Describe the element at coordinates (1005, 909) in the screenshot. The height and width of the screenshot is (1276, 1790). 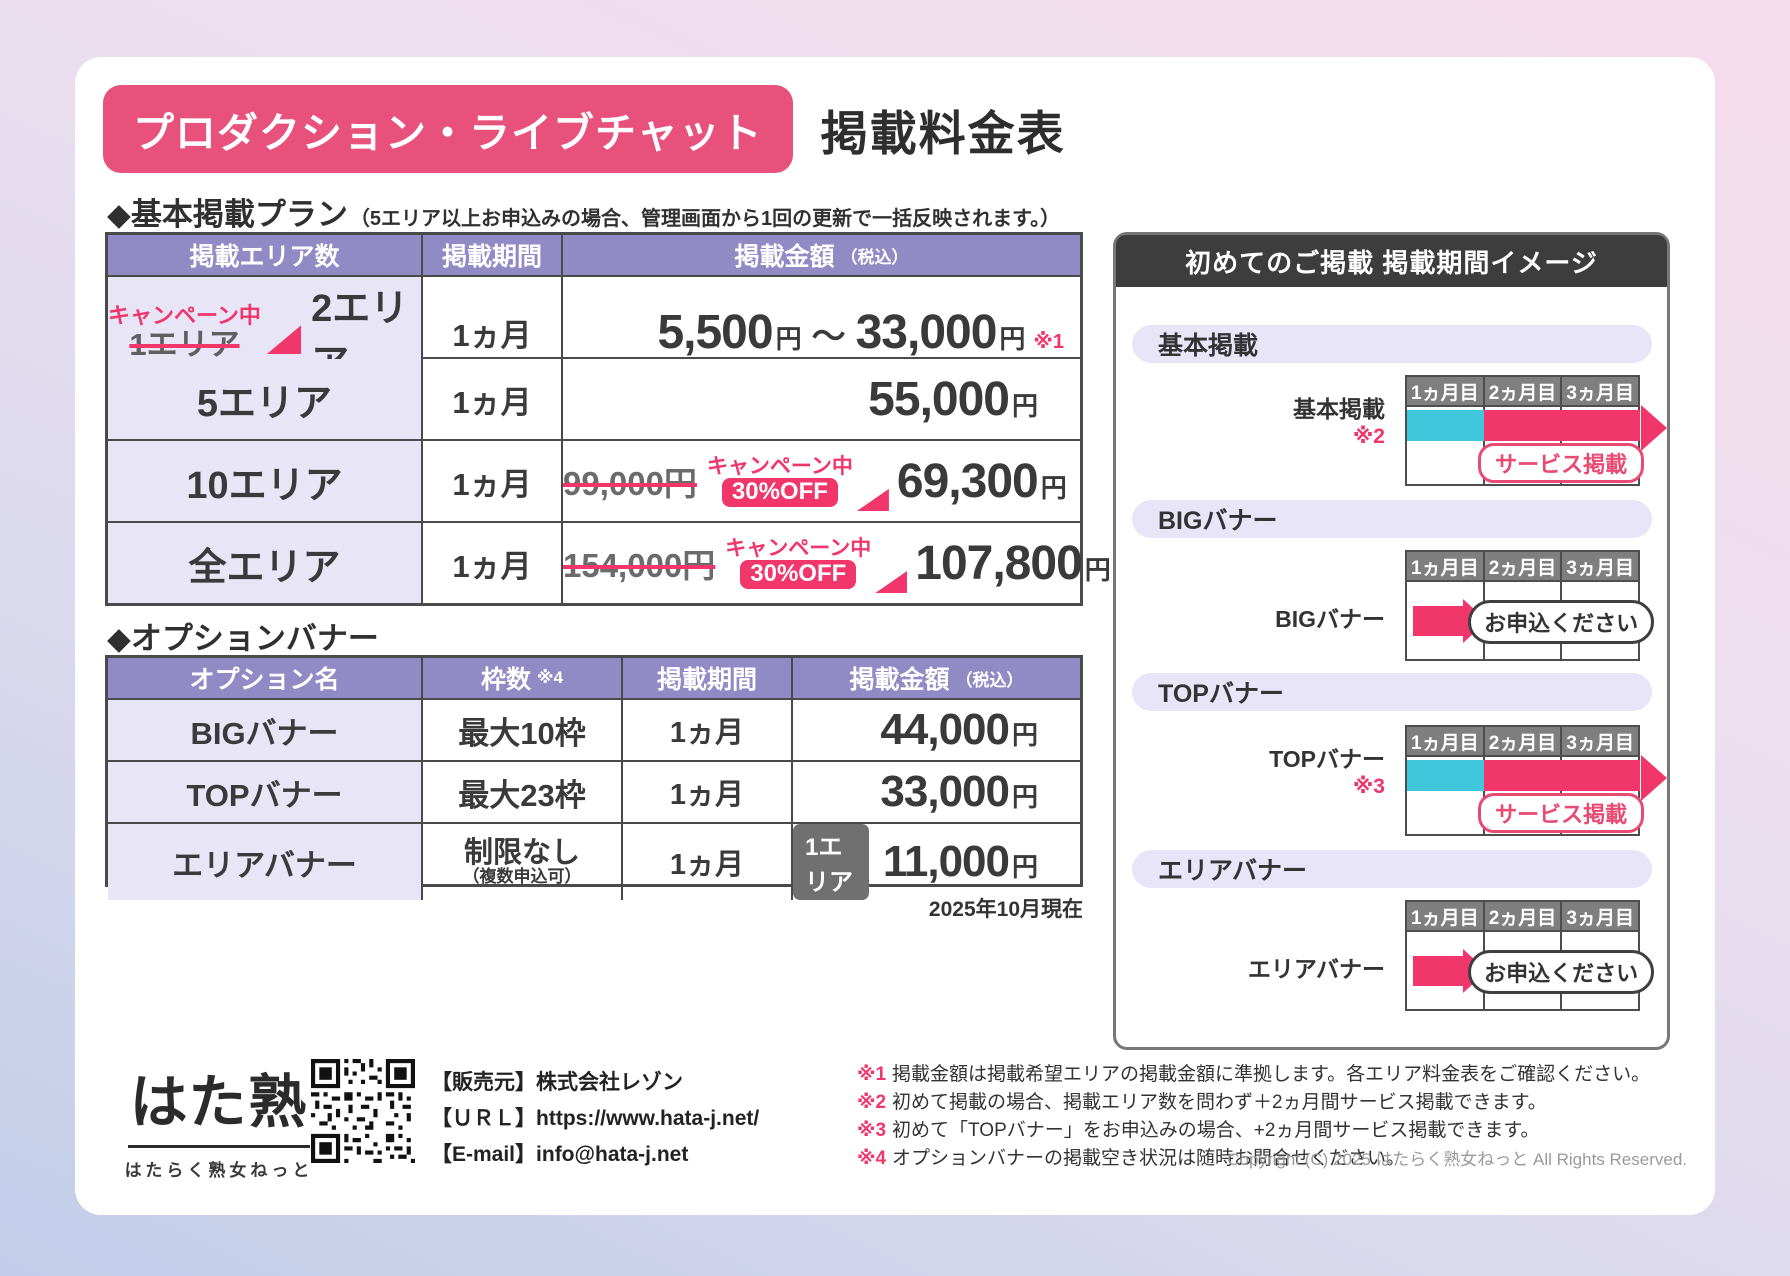
I see `as-of-date: 2025年10月現在` at that location.